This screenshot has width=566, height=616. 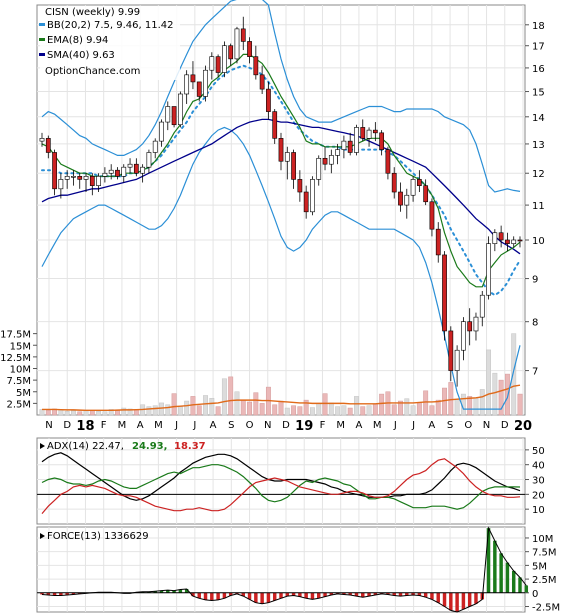 What do you see at coordinates (538, 241) in the screenshot?
I see `price-tick-label: 10` at bounding box center [538, 241].